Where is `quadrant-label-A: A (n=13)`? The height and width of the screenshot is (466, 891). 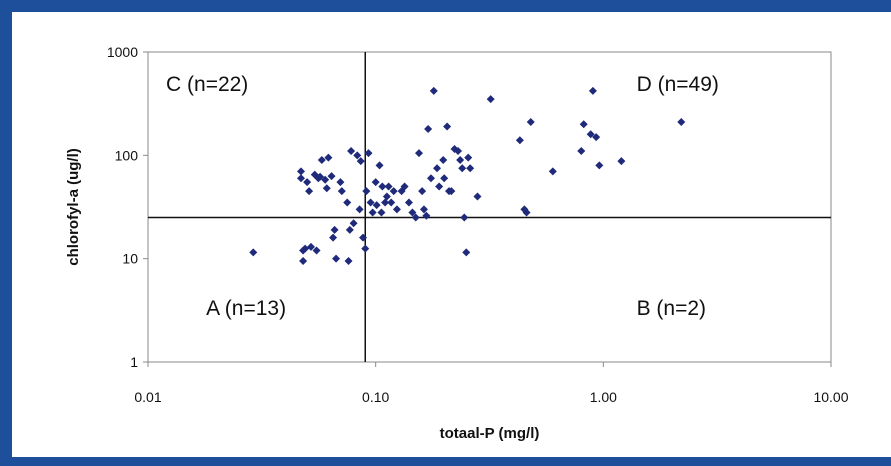 quadrant-label-A: A (n=13) is located at coordinates (246, 308).